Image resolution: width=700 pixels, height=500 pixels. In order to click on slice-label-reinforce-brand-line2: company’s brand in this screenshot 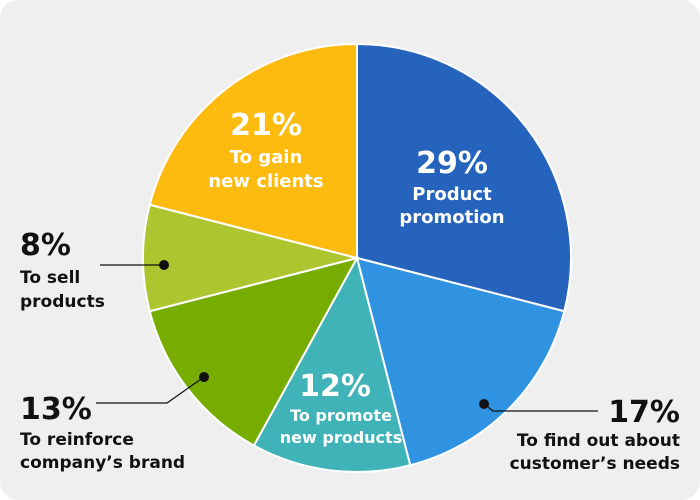, I will do `click(102, 463)`.